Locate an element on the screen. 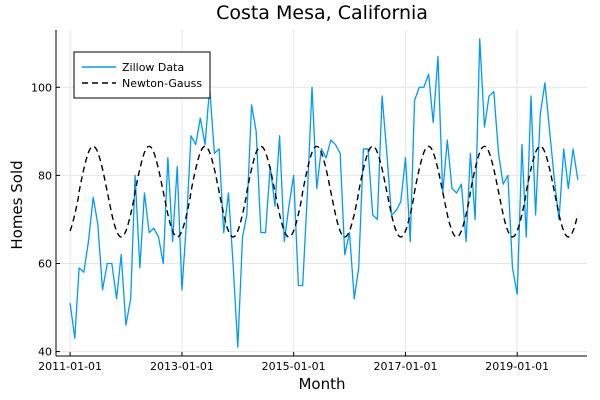 This screenshot has width=600, height=400. chart-title: Costa Mesa, California is located at coordinates (322, 13).